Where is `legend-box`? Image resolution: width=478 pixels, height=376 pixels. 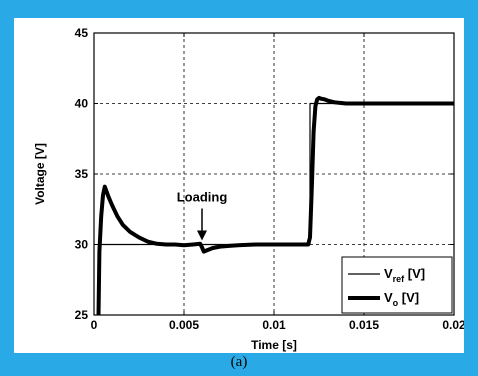
legend-box is located at coordinates (397, 285).